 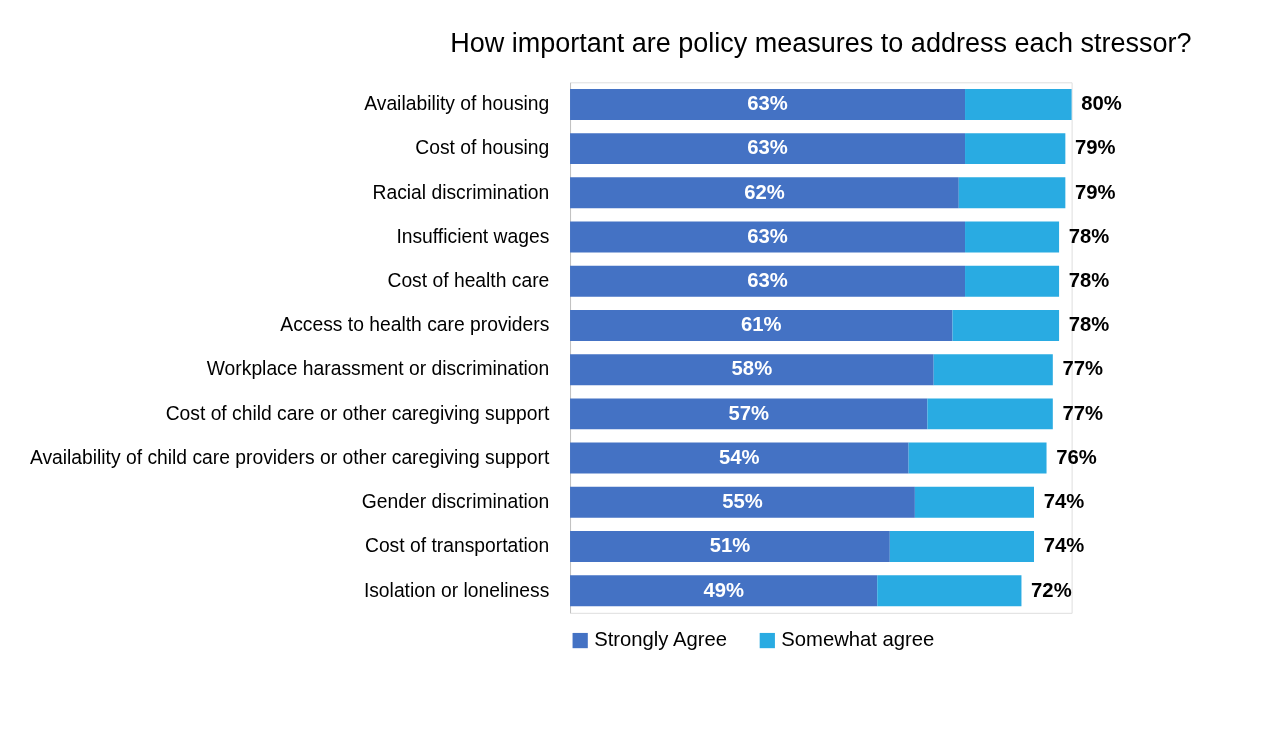 I want to click on legend-label: Somewhat agree, so click(x=858, y=639).